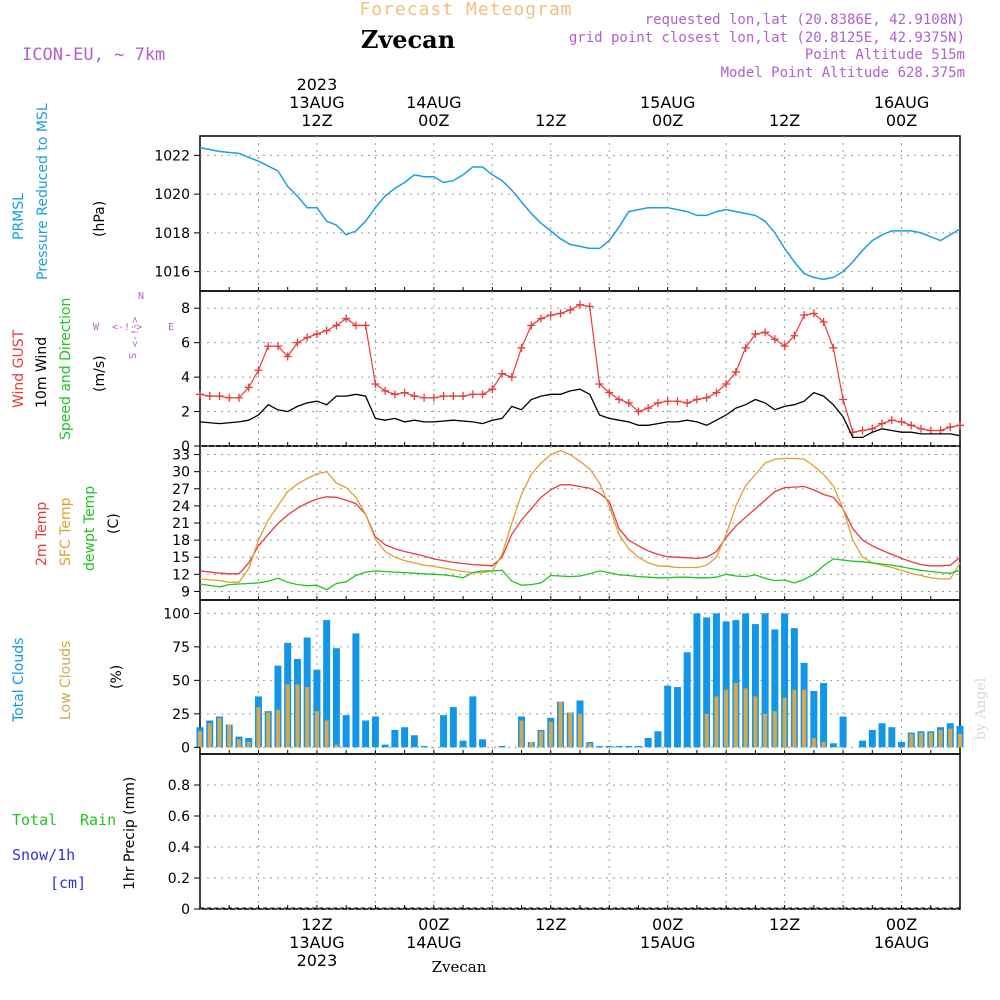 Image resolution: width=1000 pixels, height=1000 pixels. I want to click on pressure-labels: PRMSL Pressure Reduced to MSL (hPa), so click(59, 191).